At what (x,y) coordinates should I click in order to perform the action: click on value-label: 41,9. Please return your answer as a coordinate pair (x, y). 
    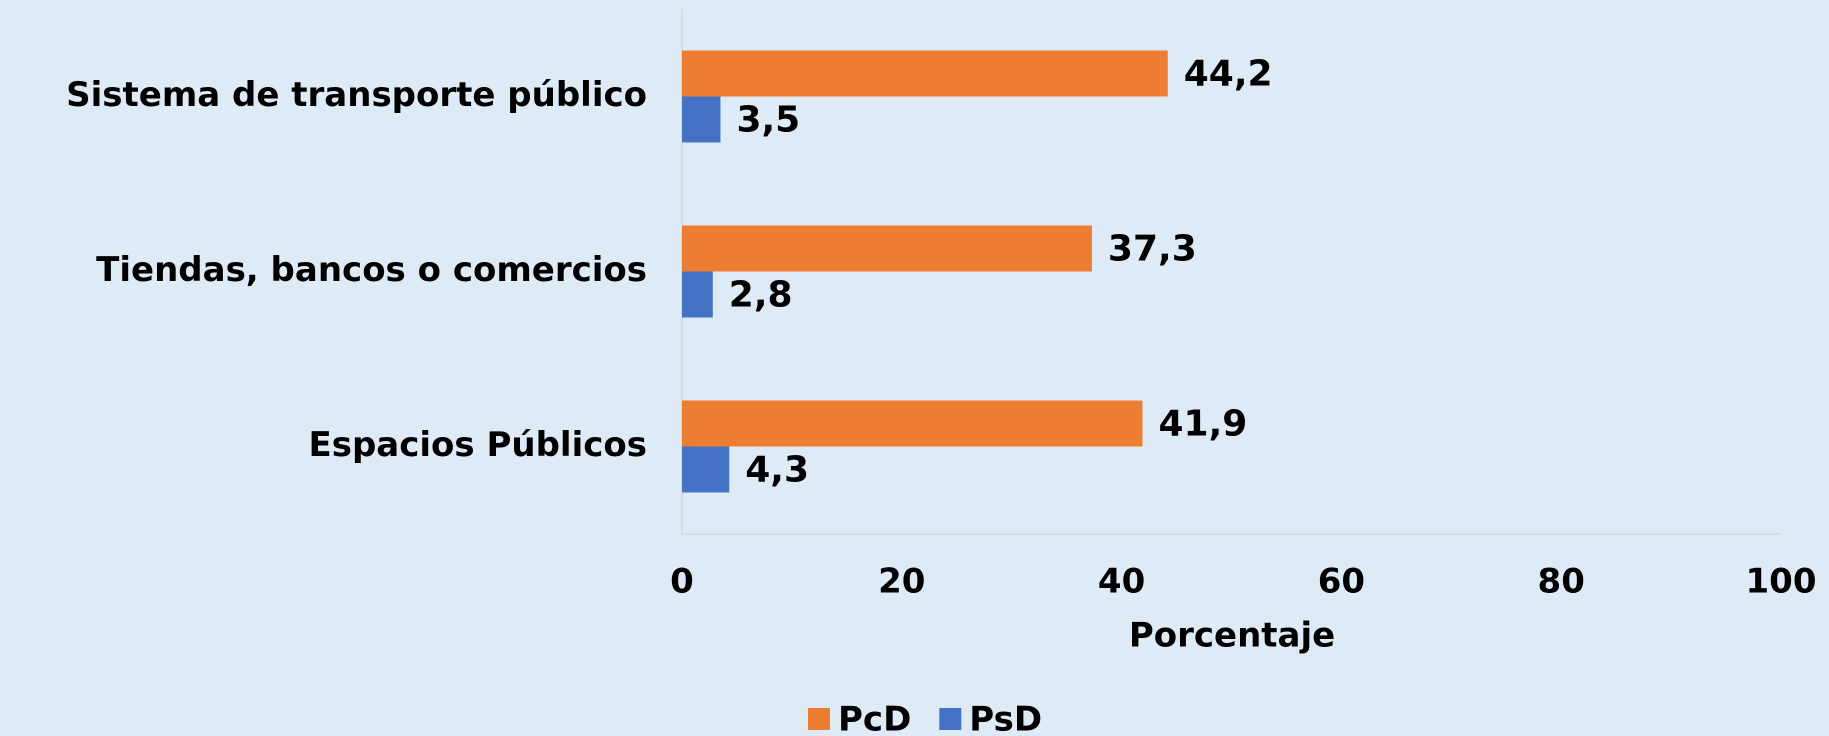
    Looking at the image, I should click on (1202, 424).